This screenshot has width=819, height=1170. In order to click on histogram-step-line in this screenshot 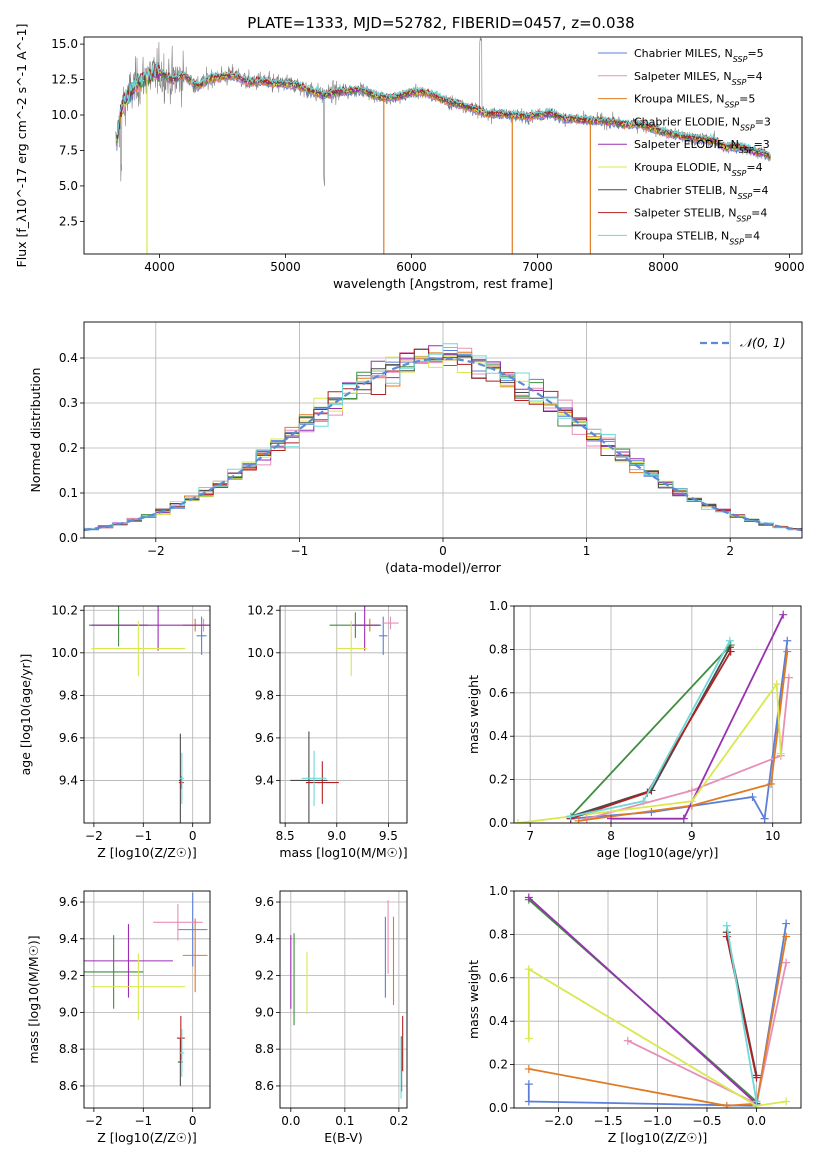, I will do `click(443, 439)`.